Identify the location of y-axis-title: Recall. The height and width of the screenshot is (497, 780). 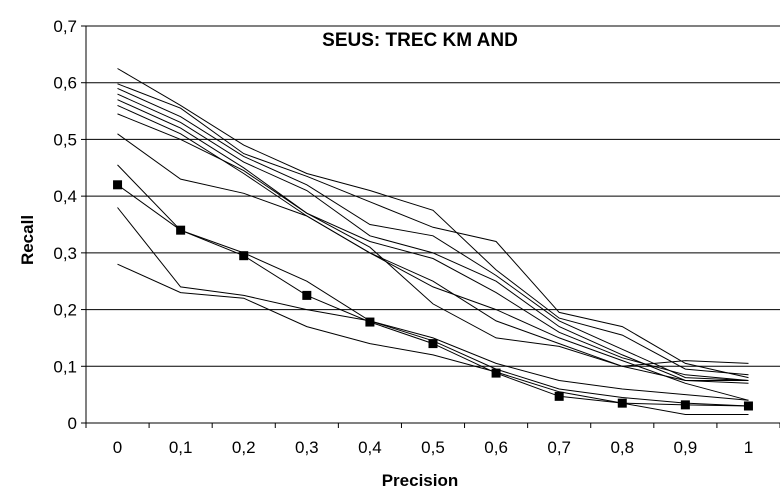
(27, 240).